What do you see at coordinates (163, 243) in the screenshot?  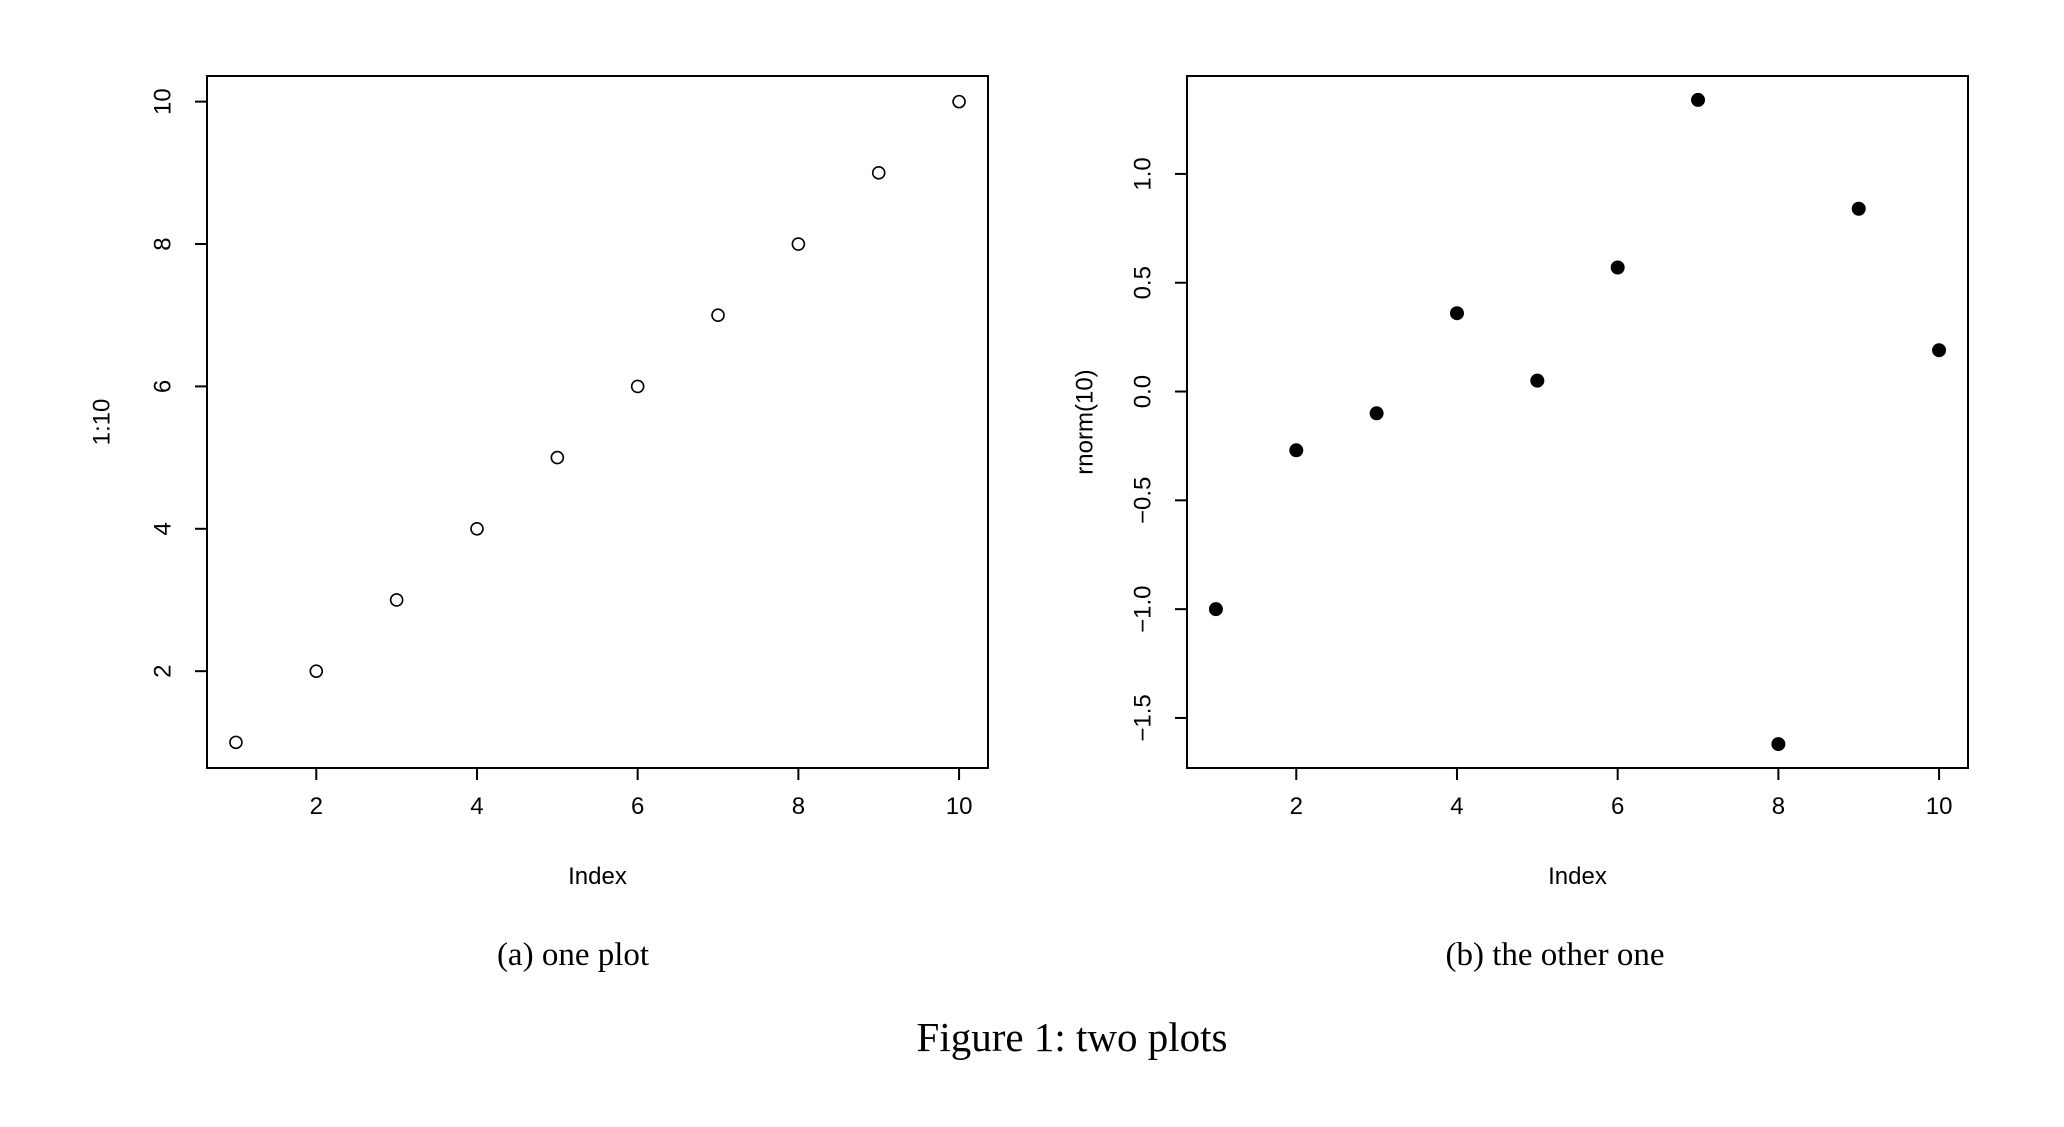 I see `y-tick-label: 8` at bounding box center [163, 243].